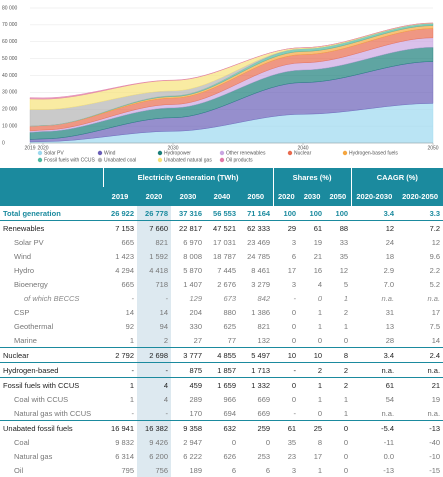  What do you see at coordinates (229, 413) in the screenshot?
I see `cell: 694` at bounding box center [229, 413].